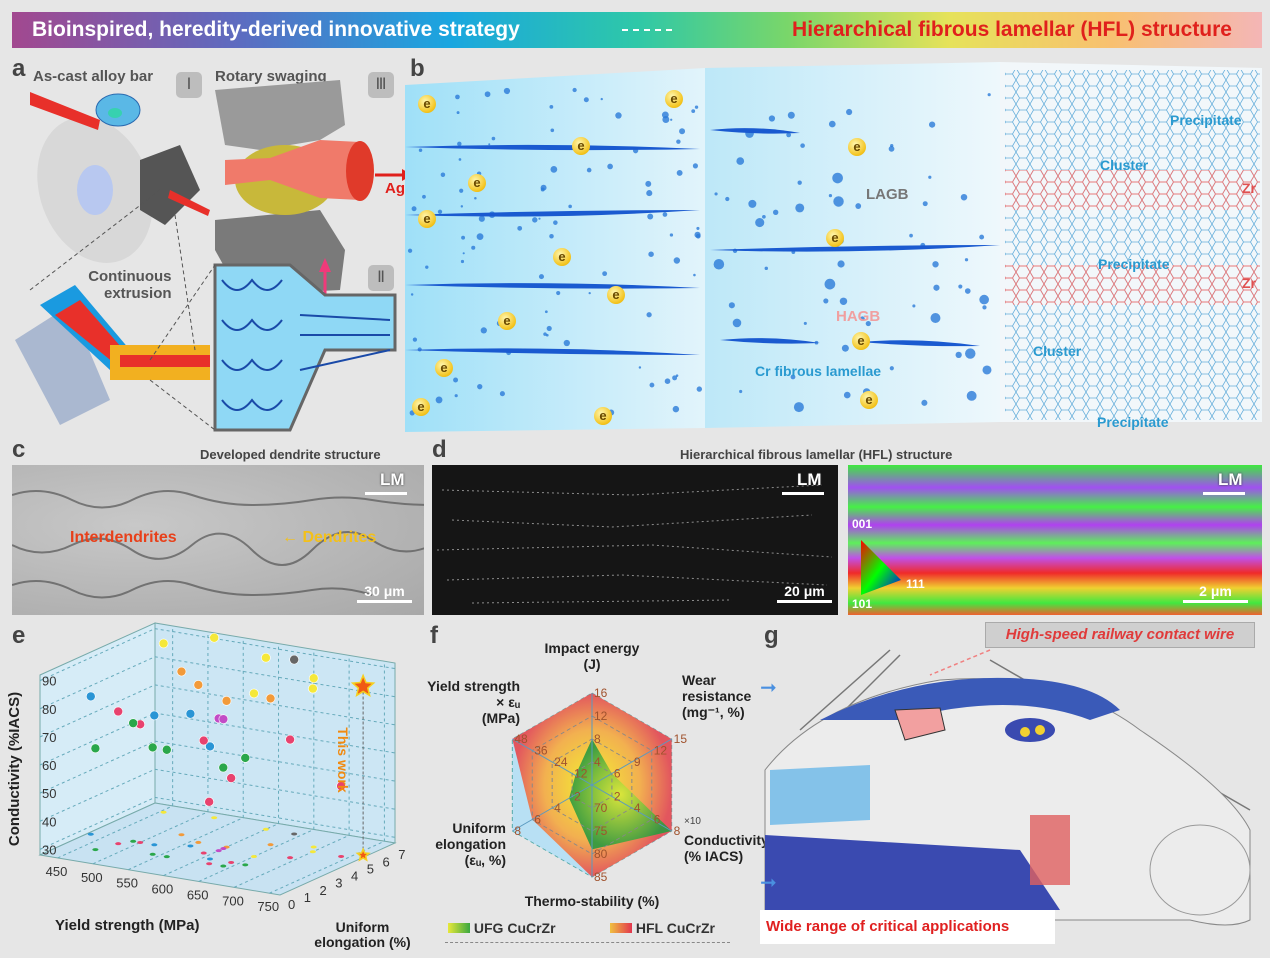 The image size is (1270, 958). What do you see at coordinates (635, 540) in the screenshot?
I see `sem-micrograph: LM 20 μm` at bounding box center [635, 540].